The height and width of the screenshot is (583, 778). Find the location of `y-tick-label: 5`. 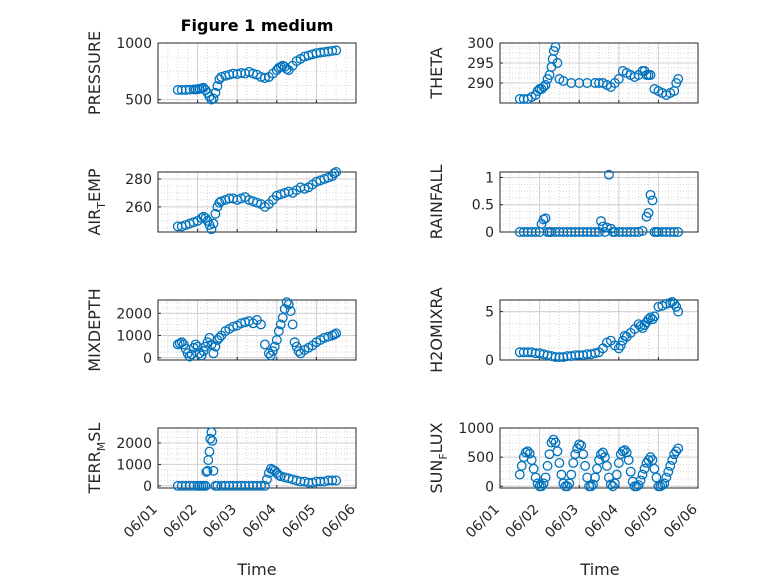

y-tick-label: 5 is located at coordinates (489, 313).